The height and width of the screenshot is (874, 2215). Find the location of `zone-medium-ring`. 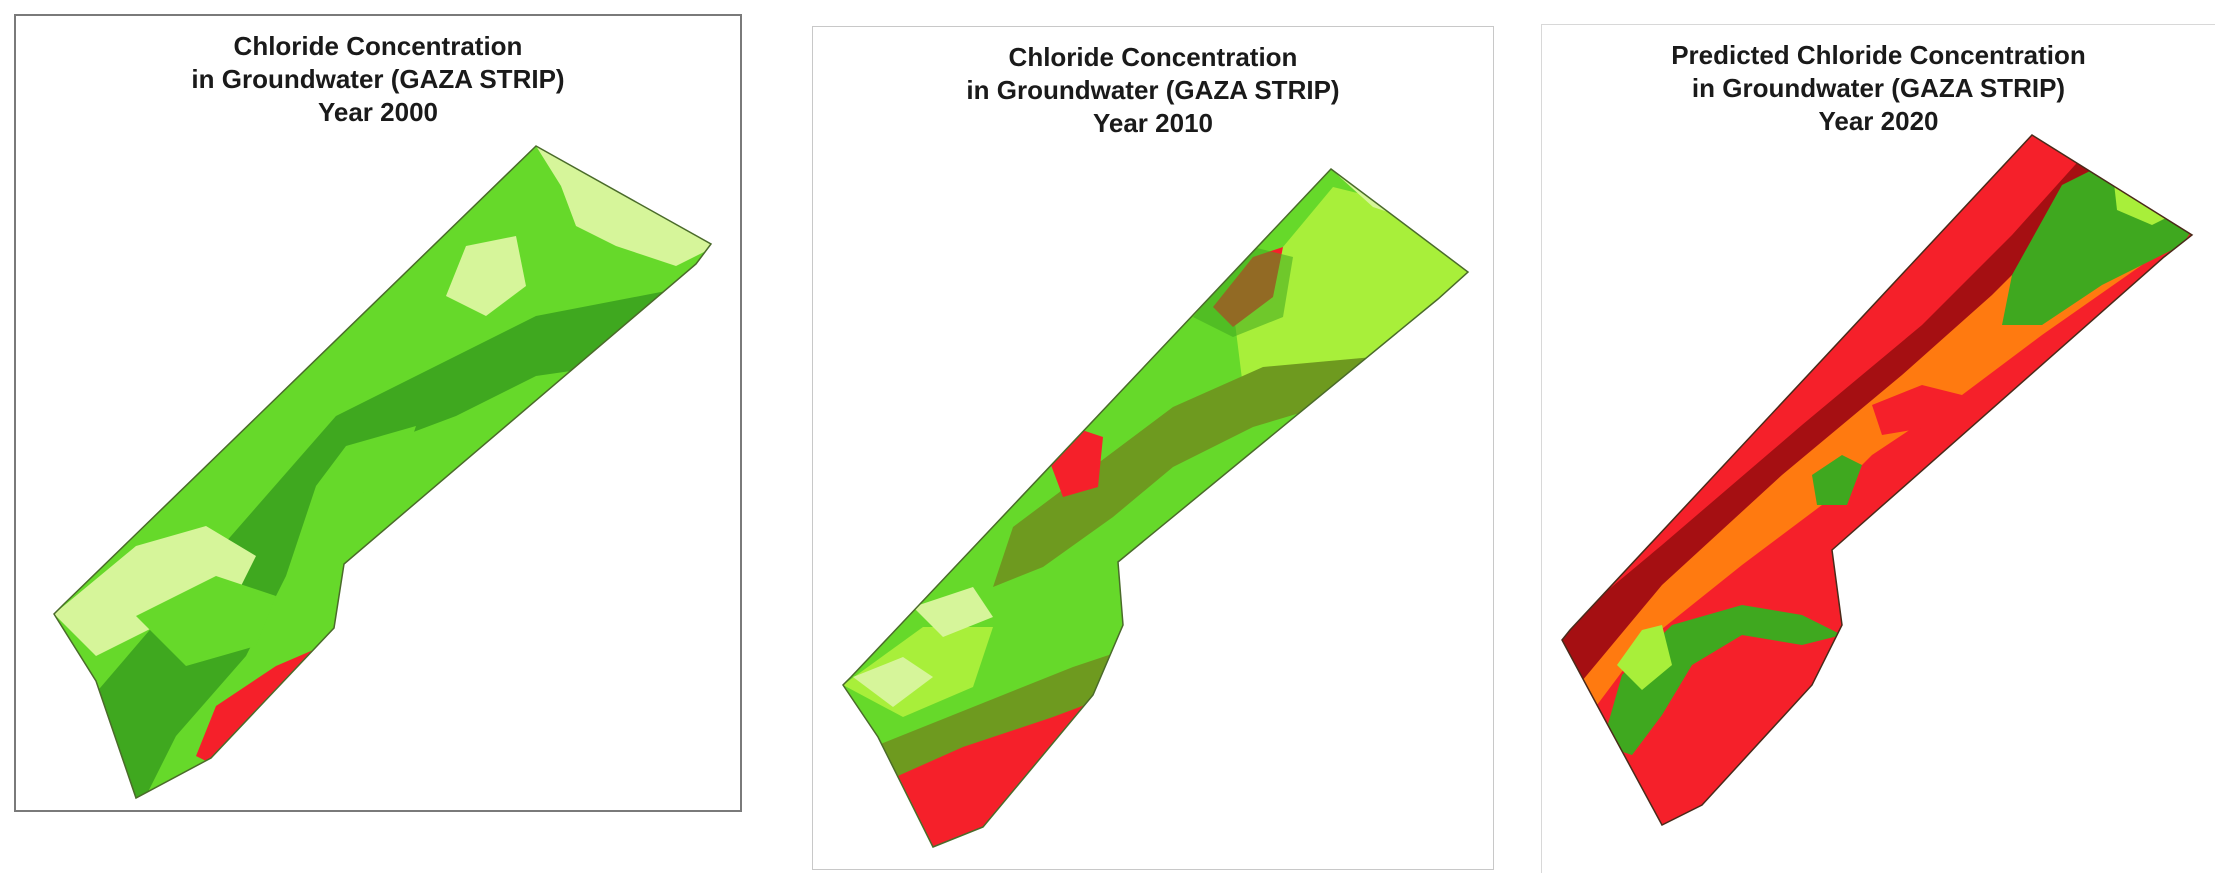

zone-medium-ring is located at coordinates (1243, 292).